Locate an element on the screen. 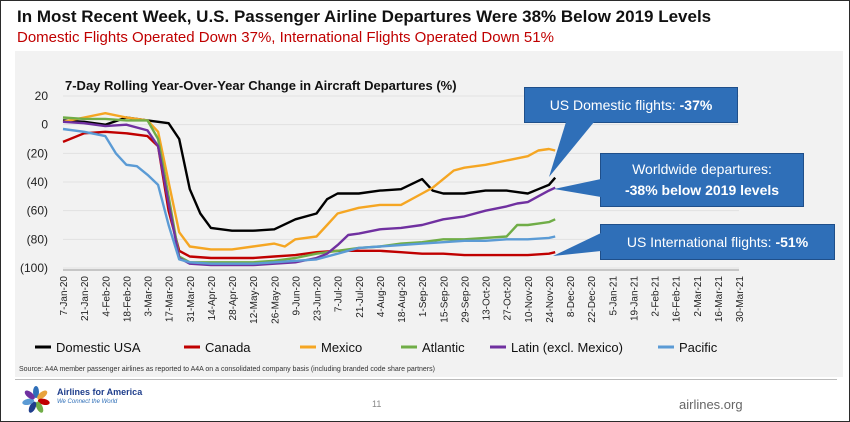  x-tick-label: 15-Sep-20 is located at coordinates (444, 299).